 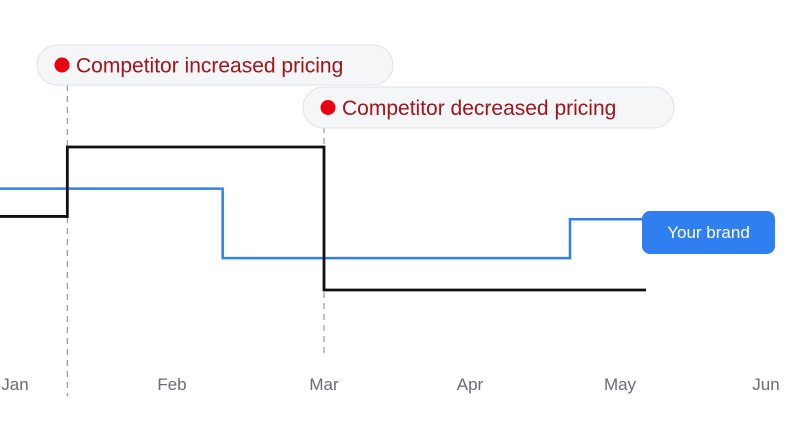 I want to click on x-tick-label: Feb, so click(x=171, y=384).